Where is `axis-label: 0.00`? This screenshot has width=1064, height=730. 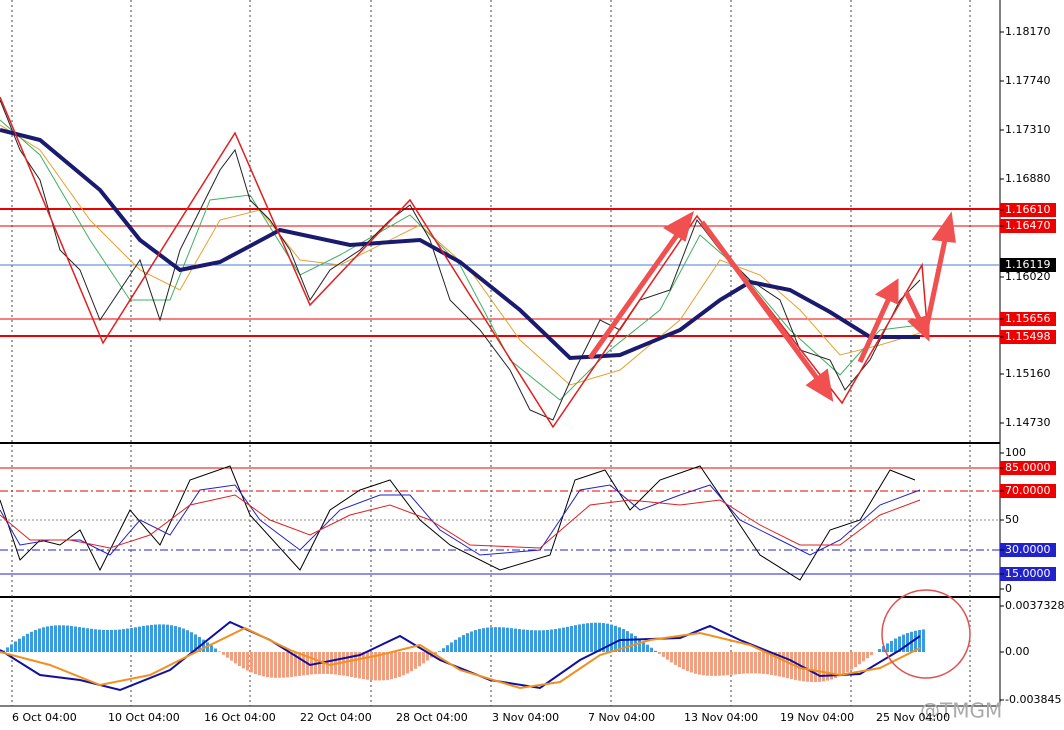 axis-label: 0.00 is located at coordinates (1017, 651).